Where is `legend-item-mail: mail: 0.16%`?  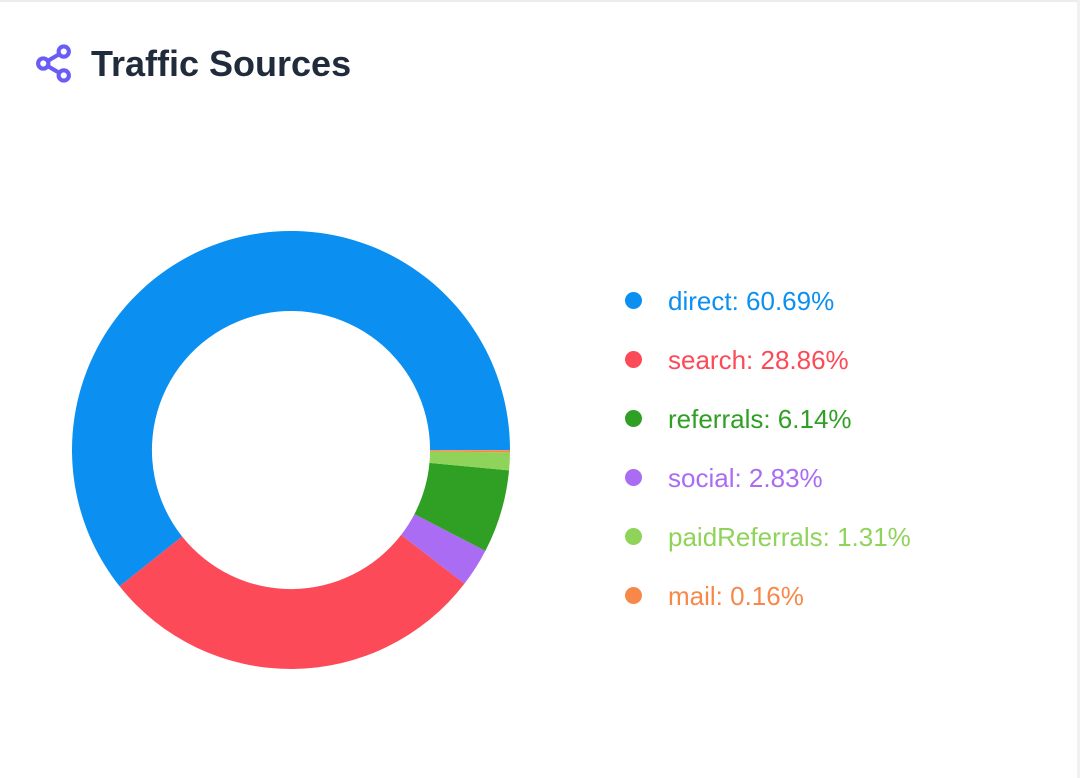
legend-item-mail: mail: 0.16% is located at coordinates (768, 595).